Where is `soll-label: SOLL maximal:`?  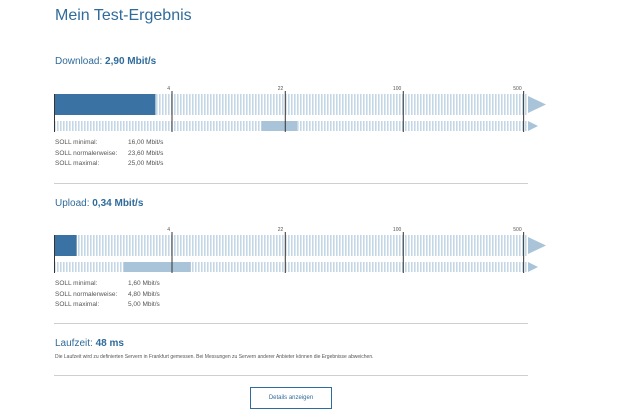
soll-label: SOLL maximal: is located at coordinates (77, 163).